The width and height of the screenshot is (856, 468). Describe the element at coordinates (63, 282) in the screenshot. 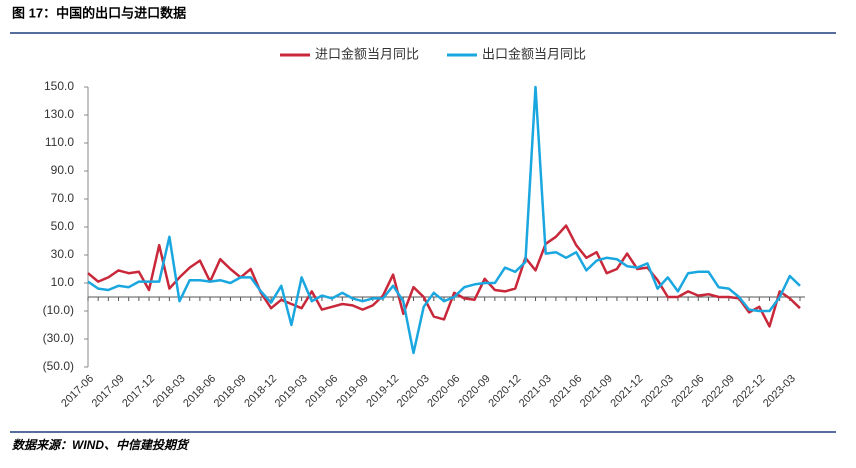

I see `y-tick-label: 10.0` at that location.